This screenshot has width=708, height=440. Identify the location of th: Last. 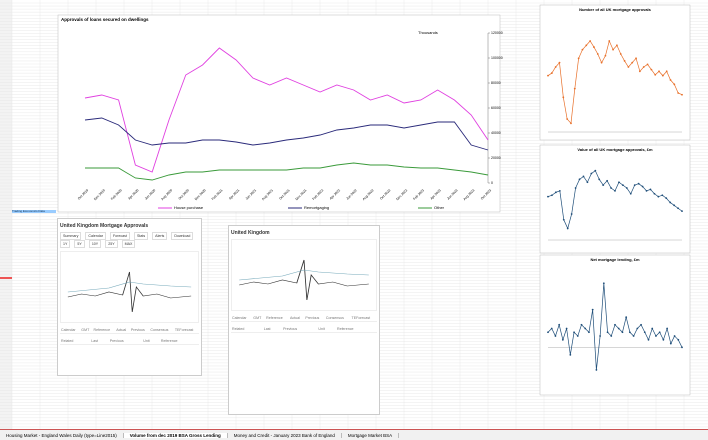
(272, 329).